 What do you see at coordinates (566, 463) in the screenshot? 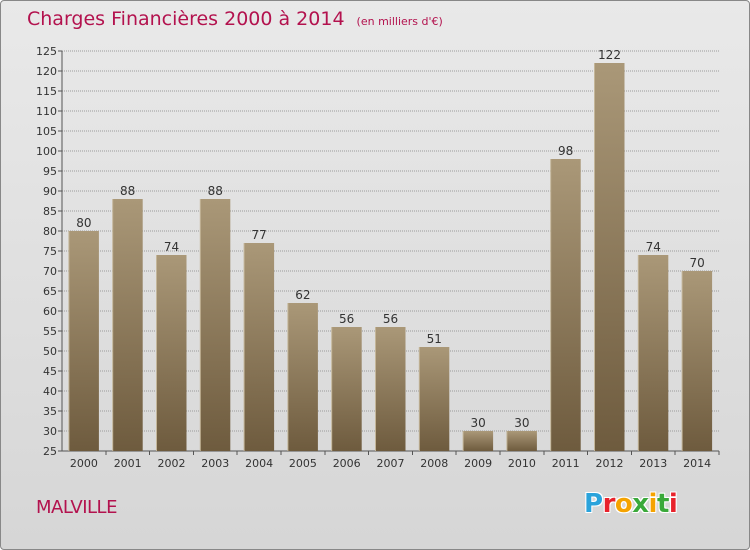
I see `x-tick-label: 2011` at bounding box center [566, 463].